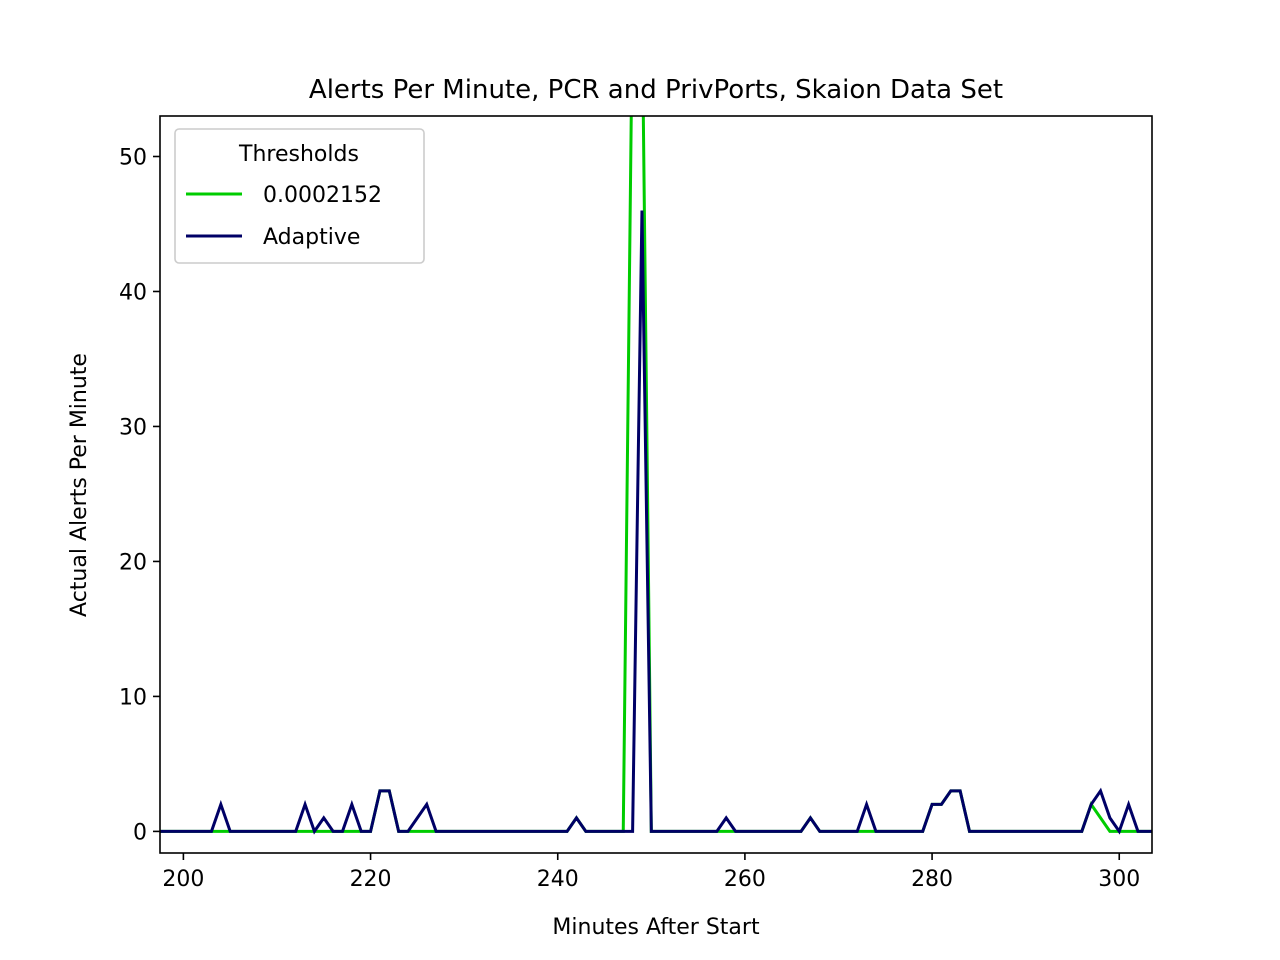 This screenshot has height=960, width=1280. What do you see at coordinates (311, 237) in the screenshot?
I see `legend-label-adaptive: Adaptive` at bounding box center [311, 237].